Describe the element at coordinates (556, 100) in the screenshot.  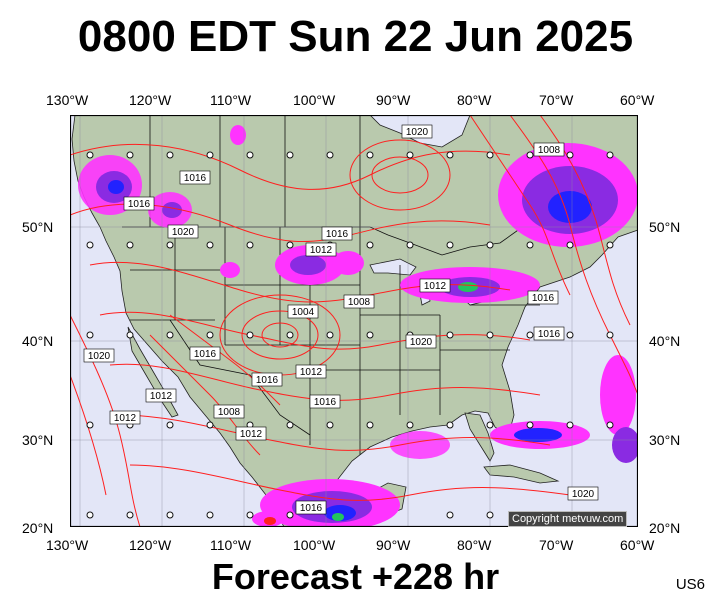
I see `lon-label-top: 70°W` at that location.